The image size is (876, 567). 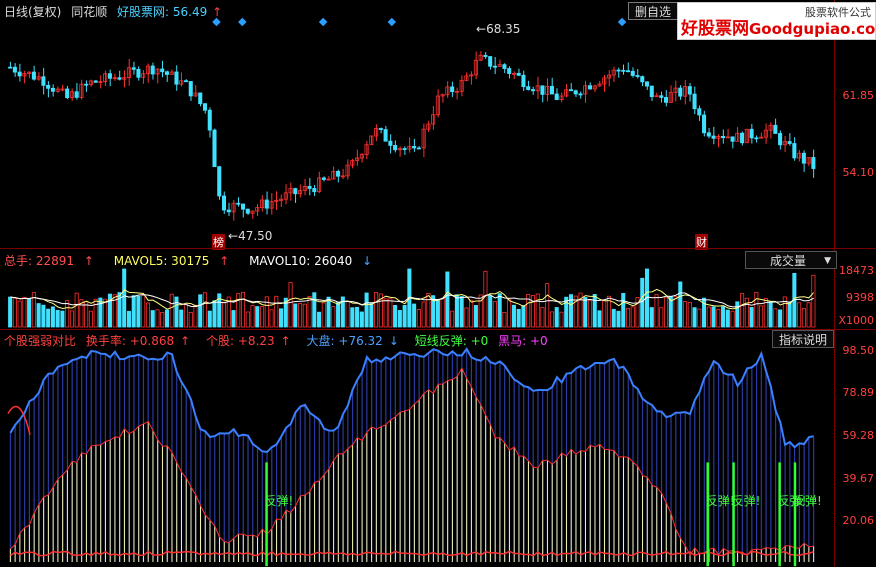 What do you see at coordinates (255, 236) in the screenshot?
I see `low-value: 47.50` at bounding box center [255, 236].